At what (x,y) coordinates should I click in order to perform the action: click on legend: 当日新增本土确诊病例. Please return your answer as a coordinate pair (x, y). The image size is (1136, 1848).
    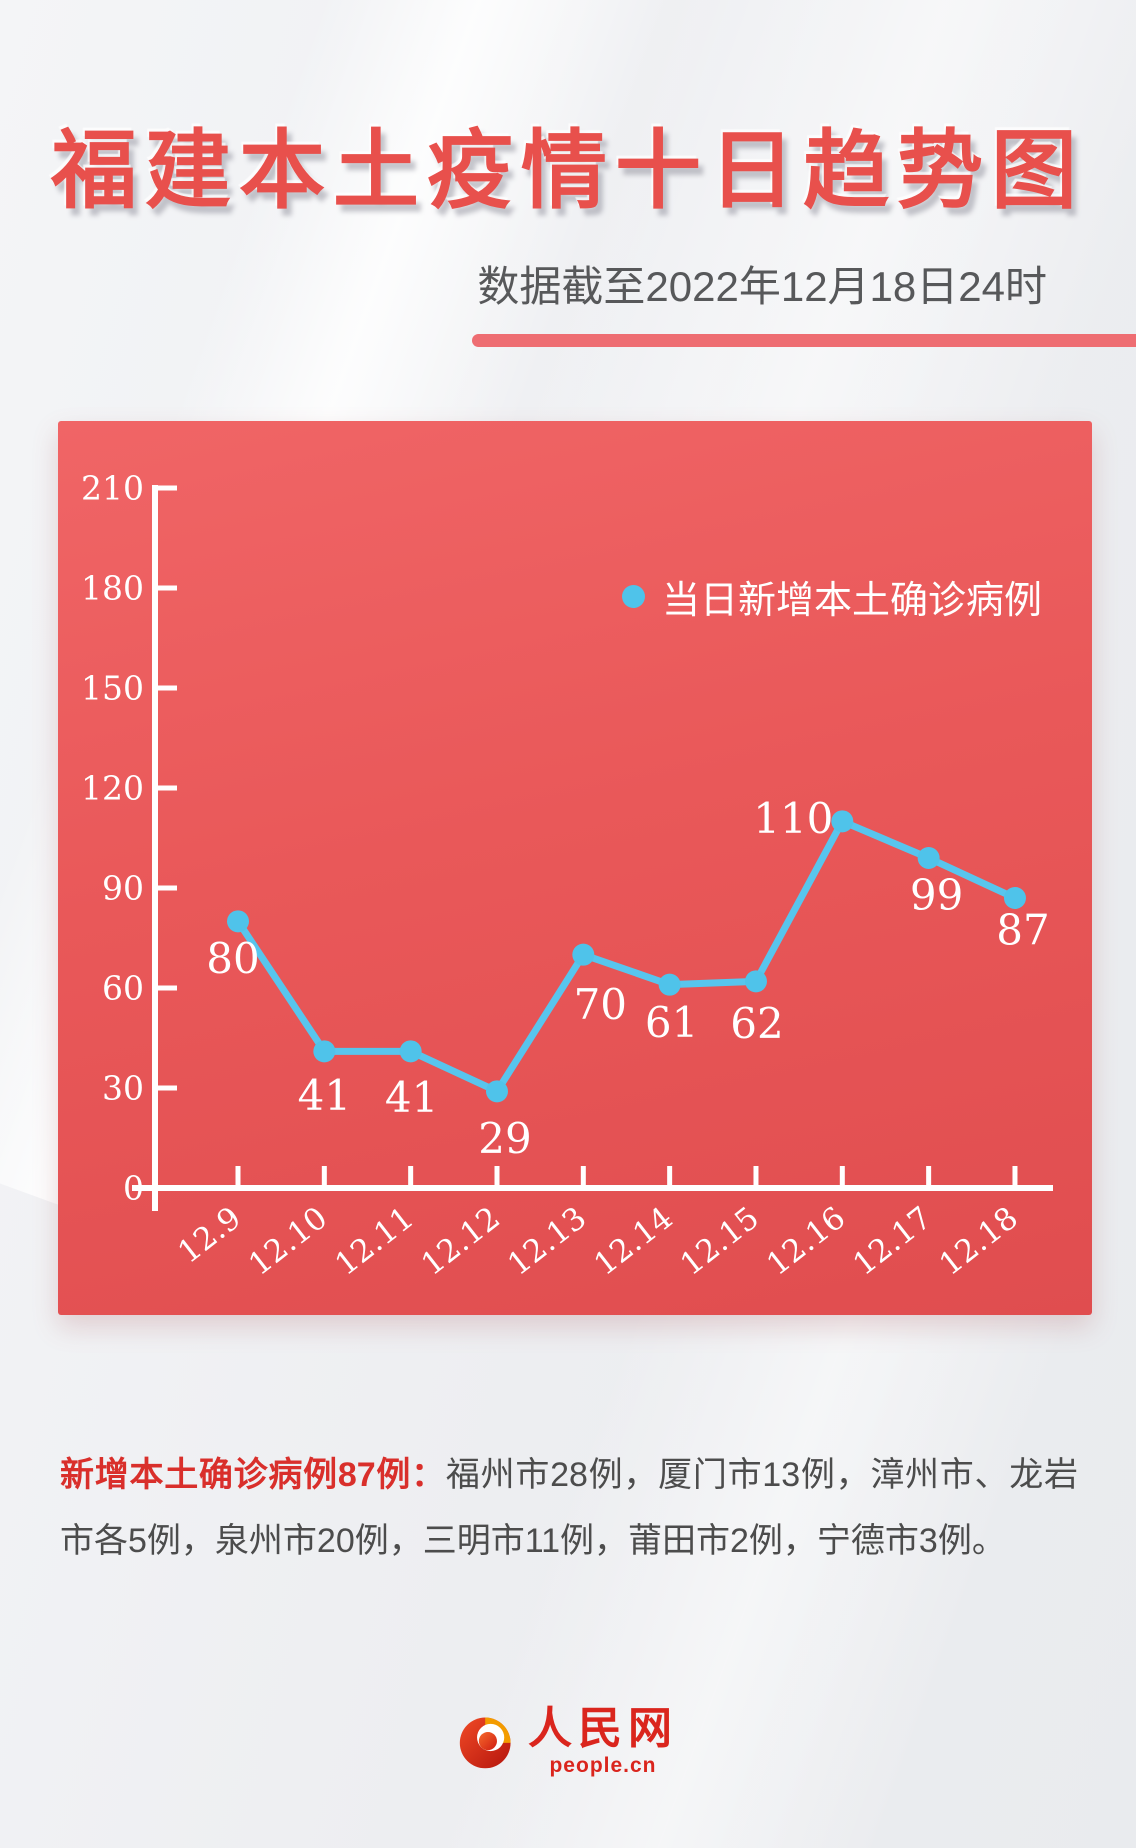
    Looking at the image, I should click on (832, 596).